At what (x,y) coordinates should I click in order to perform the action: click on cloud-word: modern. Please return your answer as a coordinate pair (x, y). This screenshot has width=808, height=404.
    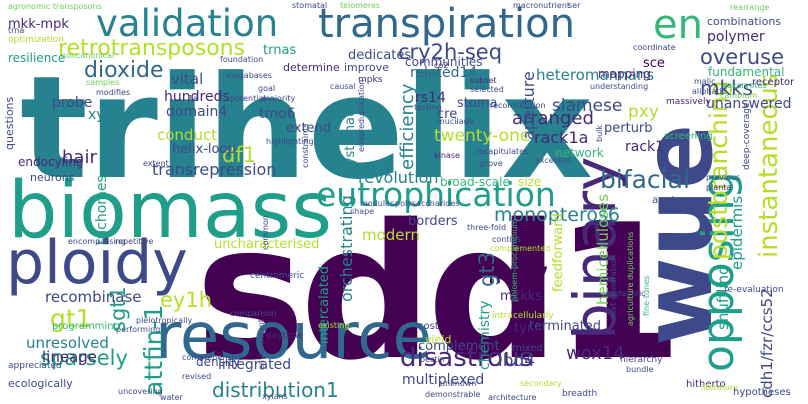
    Looking at the image, I should click on (391, 235).